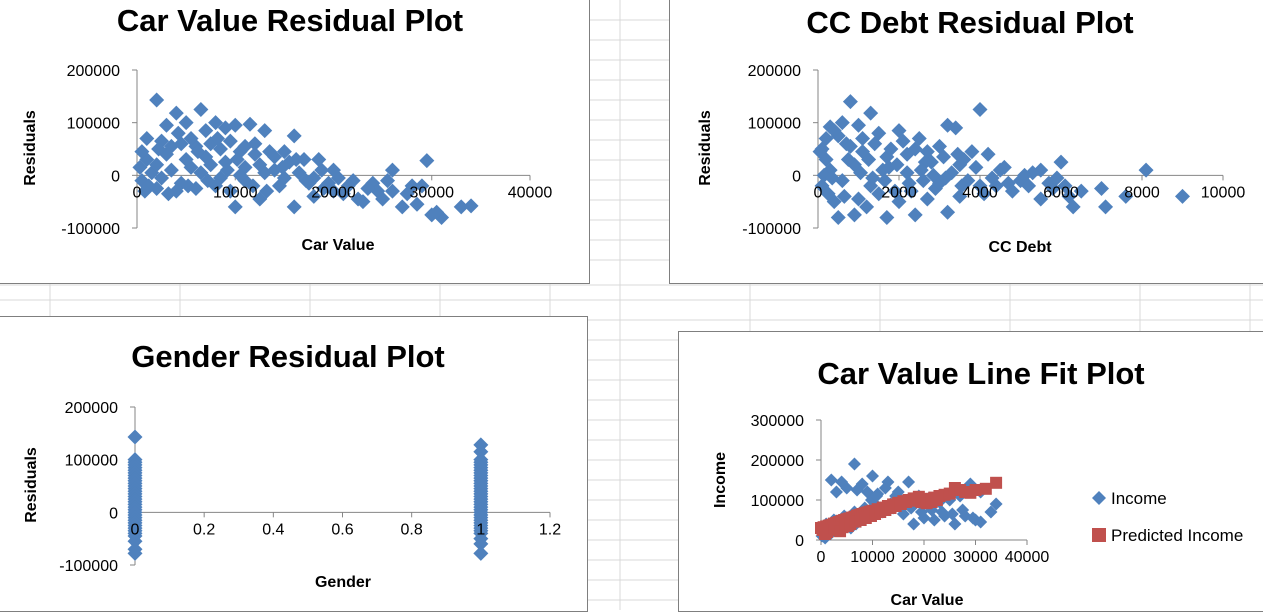 The image size is (1263, 612). I want to click on y-tick-label: 100000, so click(91, 461).